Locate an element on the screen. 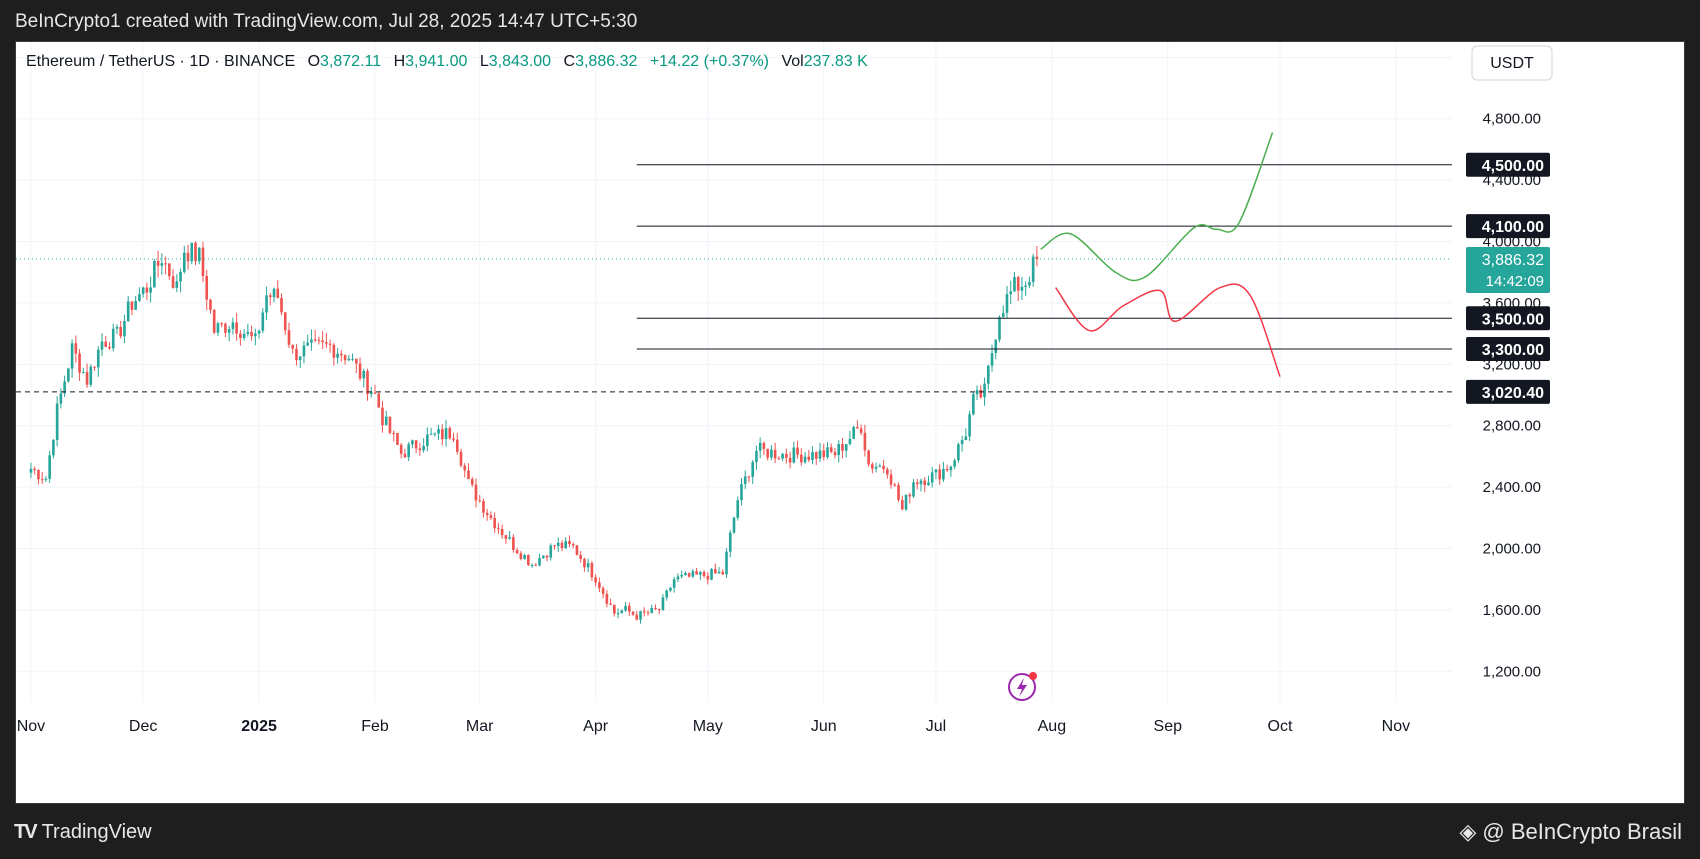 The height and width of the screenshot is (859, 1700). tradingview-logo-text: TradingView is located at coordinates (96, 831).